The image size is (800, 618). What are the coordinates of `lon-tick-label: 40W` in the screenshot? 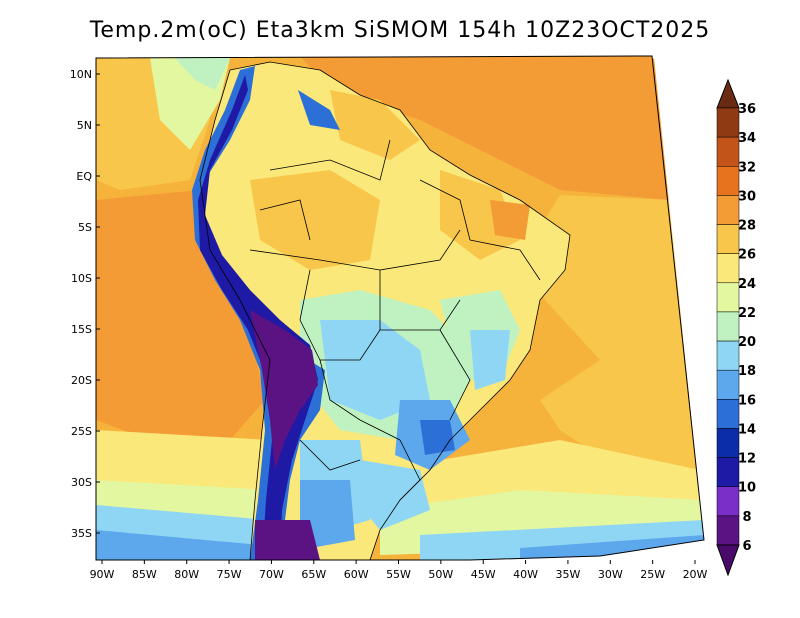 It's located at (525, 574).